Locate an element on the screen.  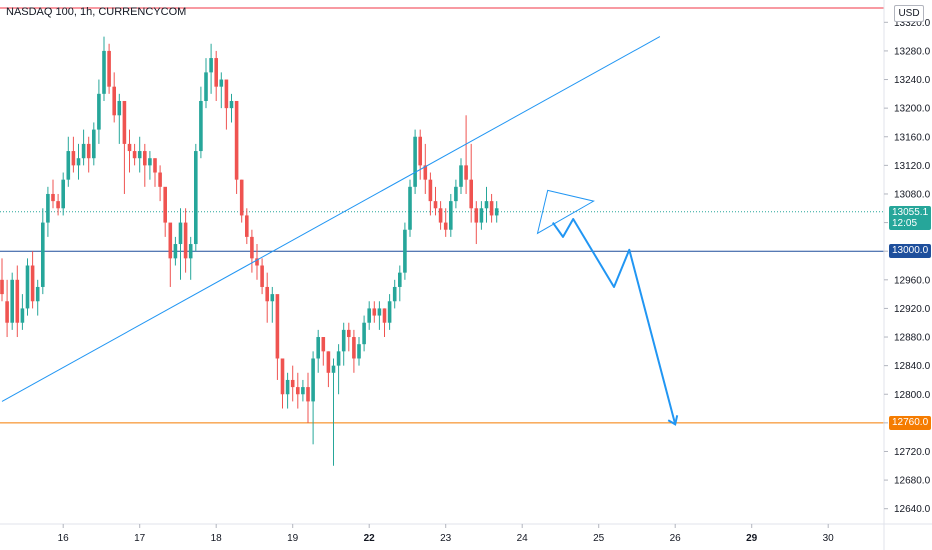
date-tick-label: 22 is located at coordinates (370, 538).